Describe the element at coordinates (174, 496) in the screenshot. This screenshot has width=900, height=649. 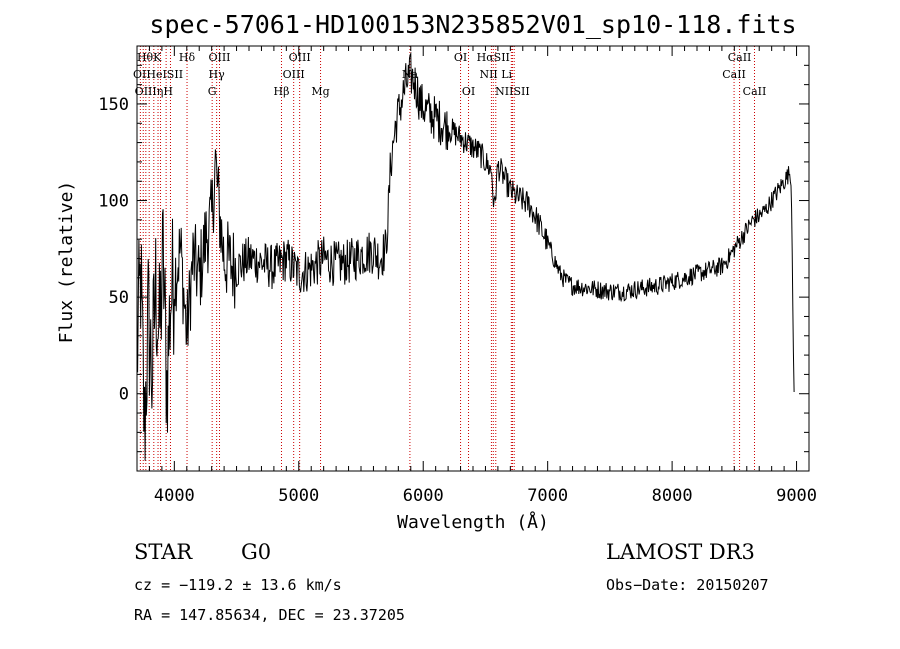
I see `x-tick-label: 4000` at that location.